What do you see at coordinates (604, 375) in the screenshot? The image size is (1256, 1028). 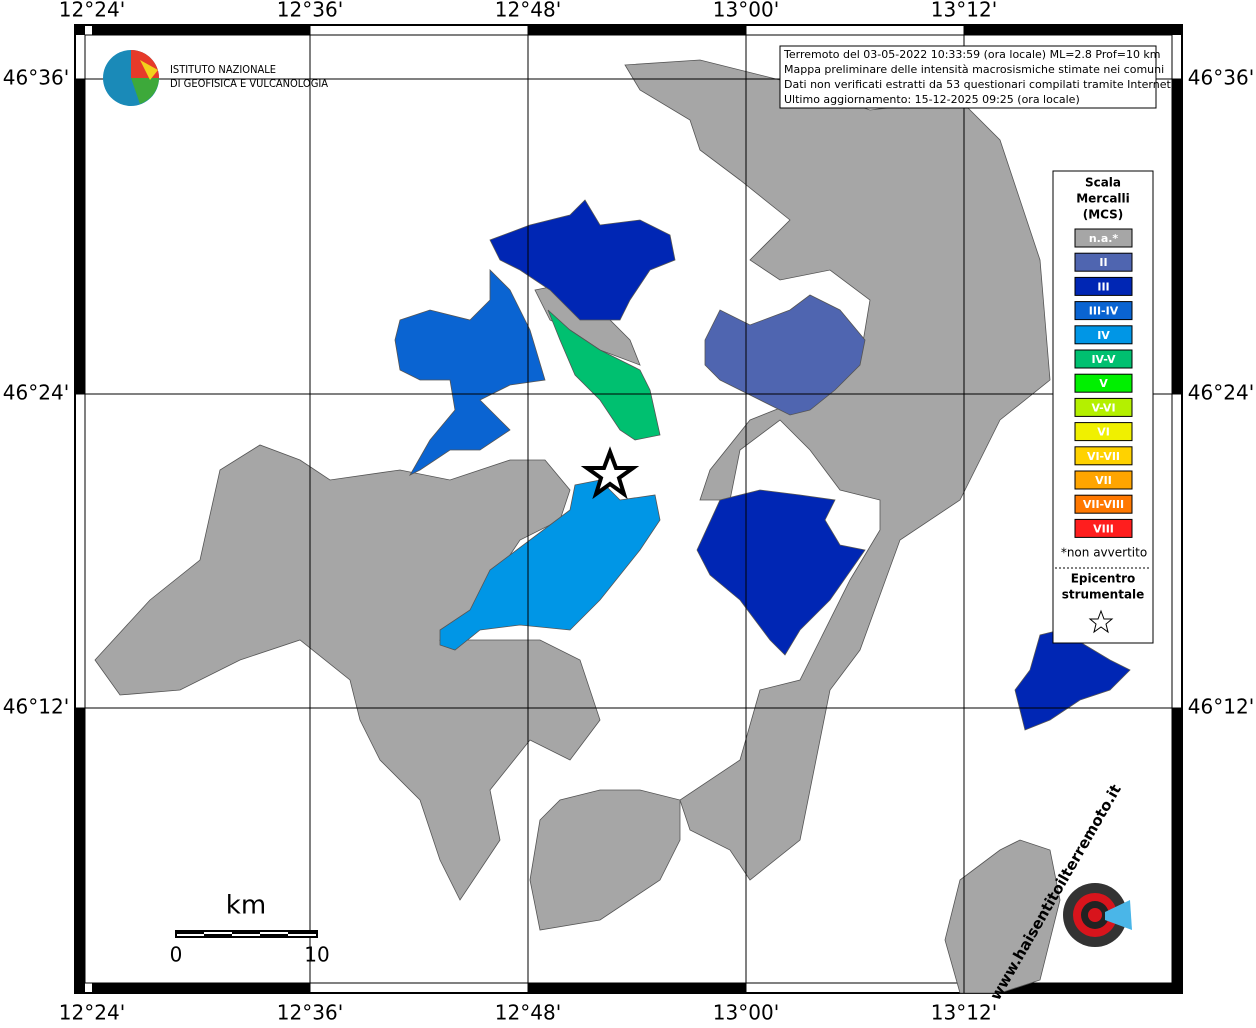 I see `region-iv-v` at bounding box center [604, 375].